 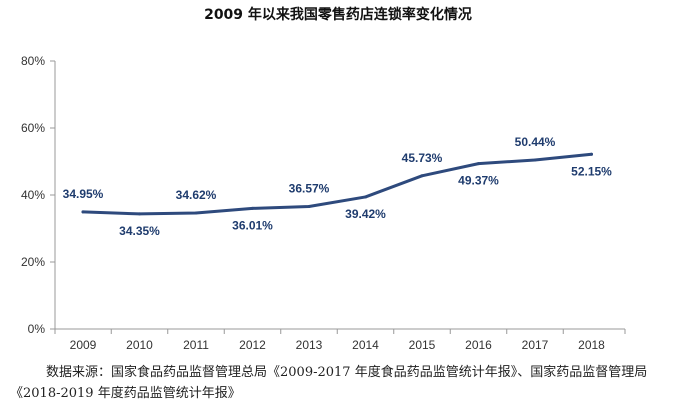 I want to click on data-label: 49.37%, so click(x=478, y=181).